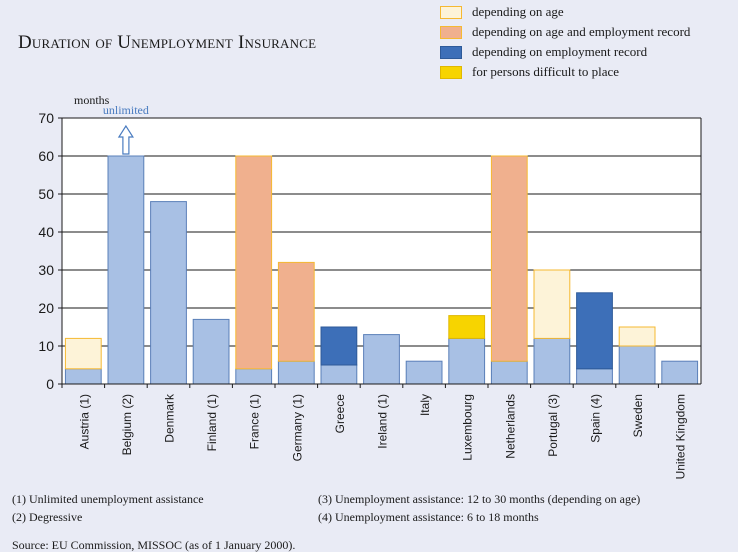 The width and height of the screenshot is (738, 553). What do you see at coordinates (125, 139) in the screenshot?
I see `up-arrow-icon` at bounding box center [125, 139].